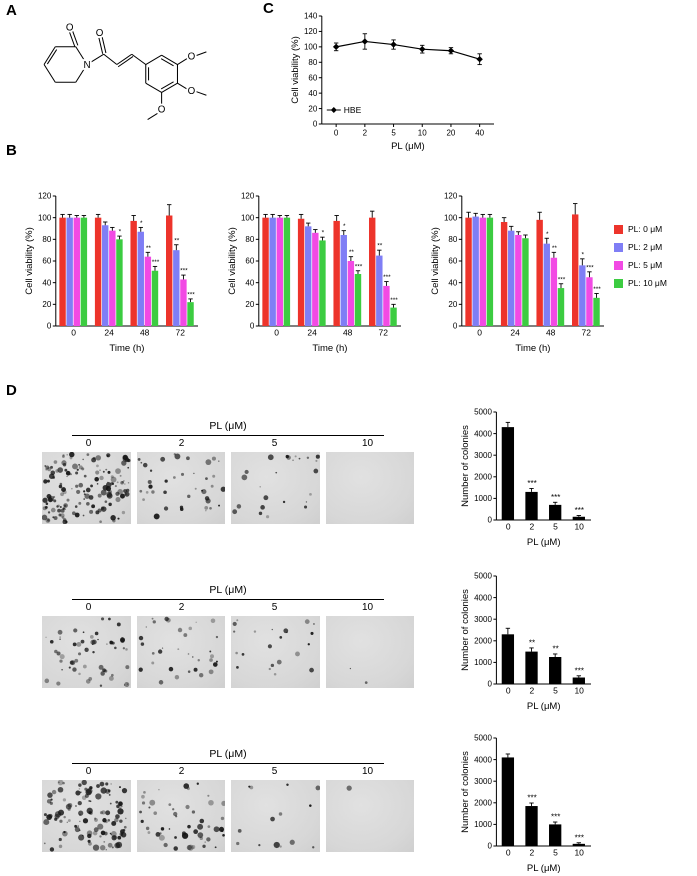 The width and height of the screenshot is (697, 876). I want to click on dose-label: 5, so click(274, 607).